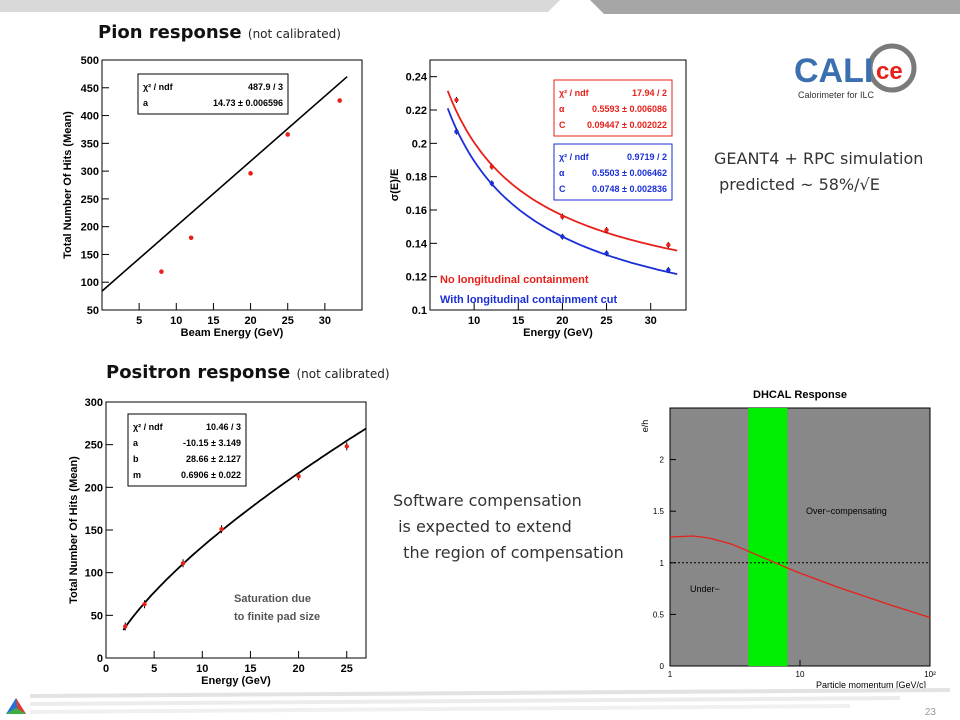 Image resolution: width=960 pixels, height=720 pixels. I want to click on resolution-ytick-label: 0.14, so click(417, 244).